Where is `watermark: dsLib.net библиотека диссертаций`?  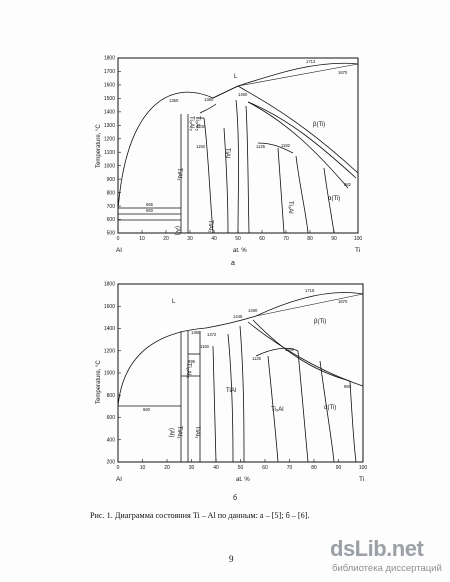 watermark: dsLib.net библиотека диссертаций is located at coordinates (389, 558).